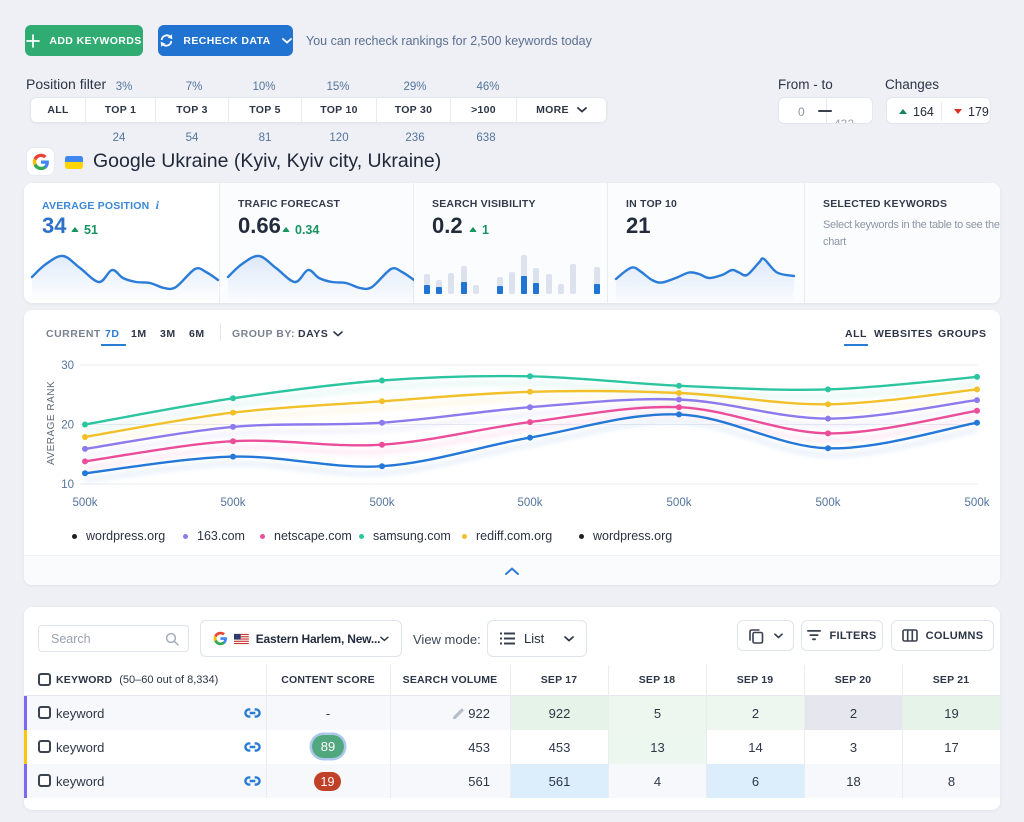 The image size is (1024, 822). I want to click on svg-text: 10, so click(67, 485).